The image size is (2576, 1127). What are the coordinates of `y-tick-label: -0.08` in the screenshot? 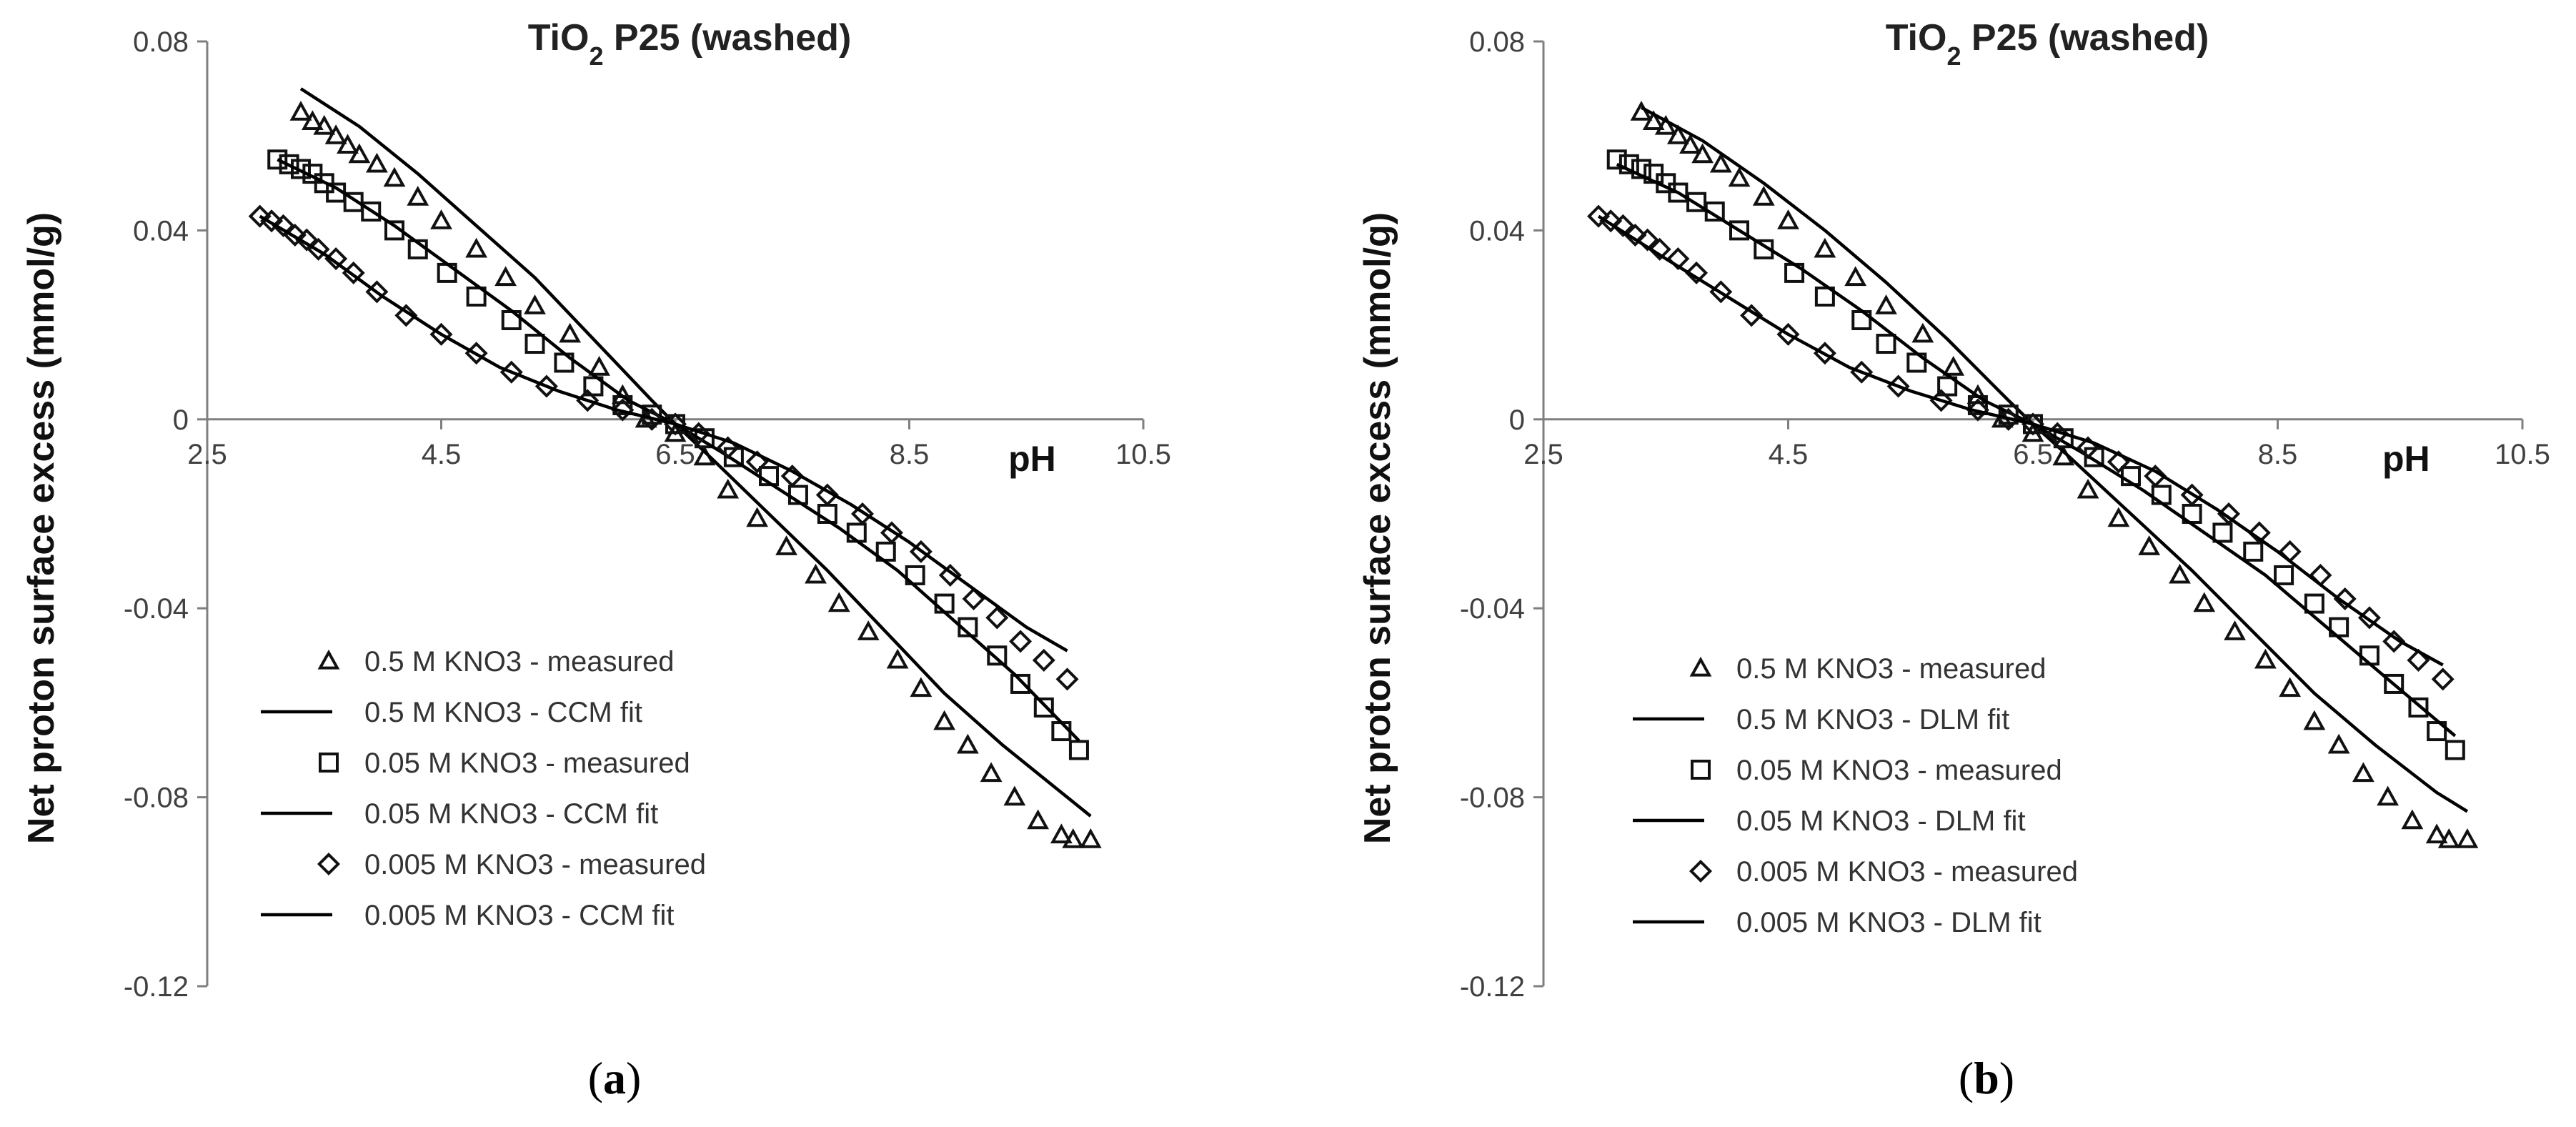 It's located at (1492, 798).